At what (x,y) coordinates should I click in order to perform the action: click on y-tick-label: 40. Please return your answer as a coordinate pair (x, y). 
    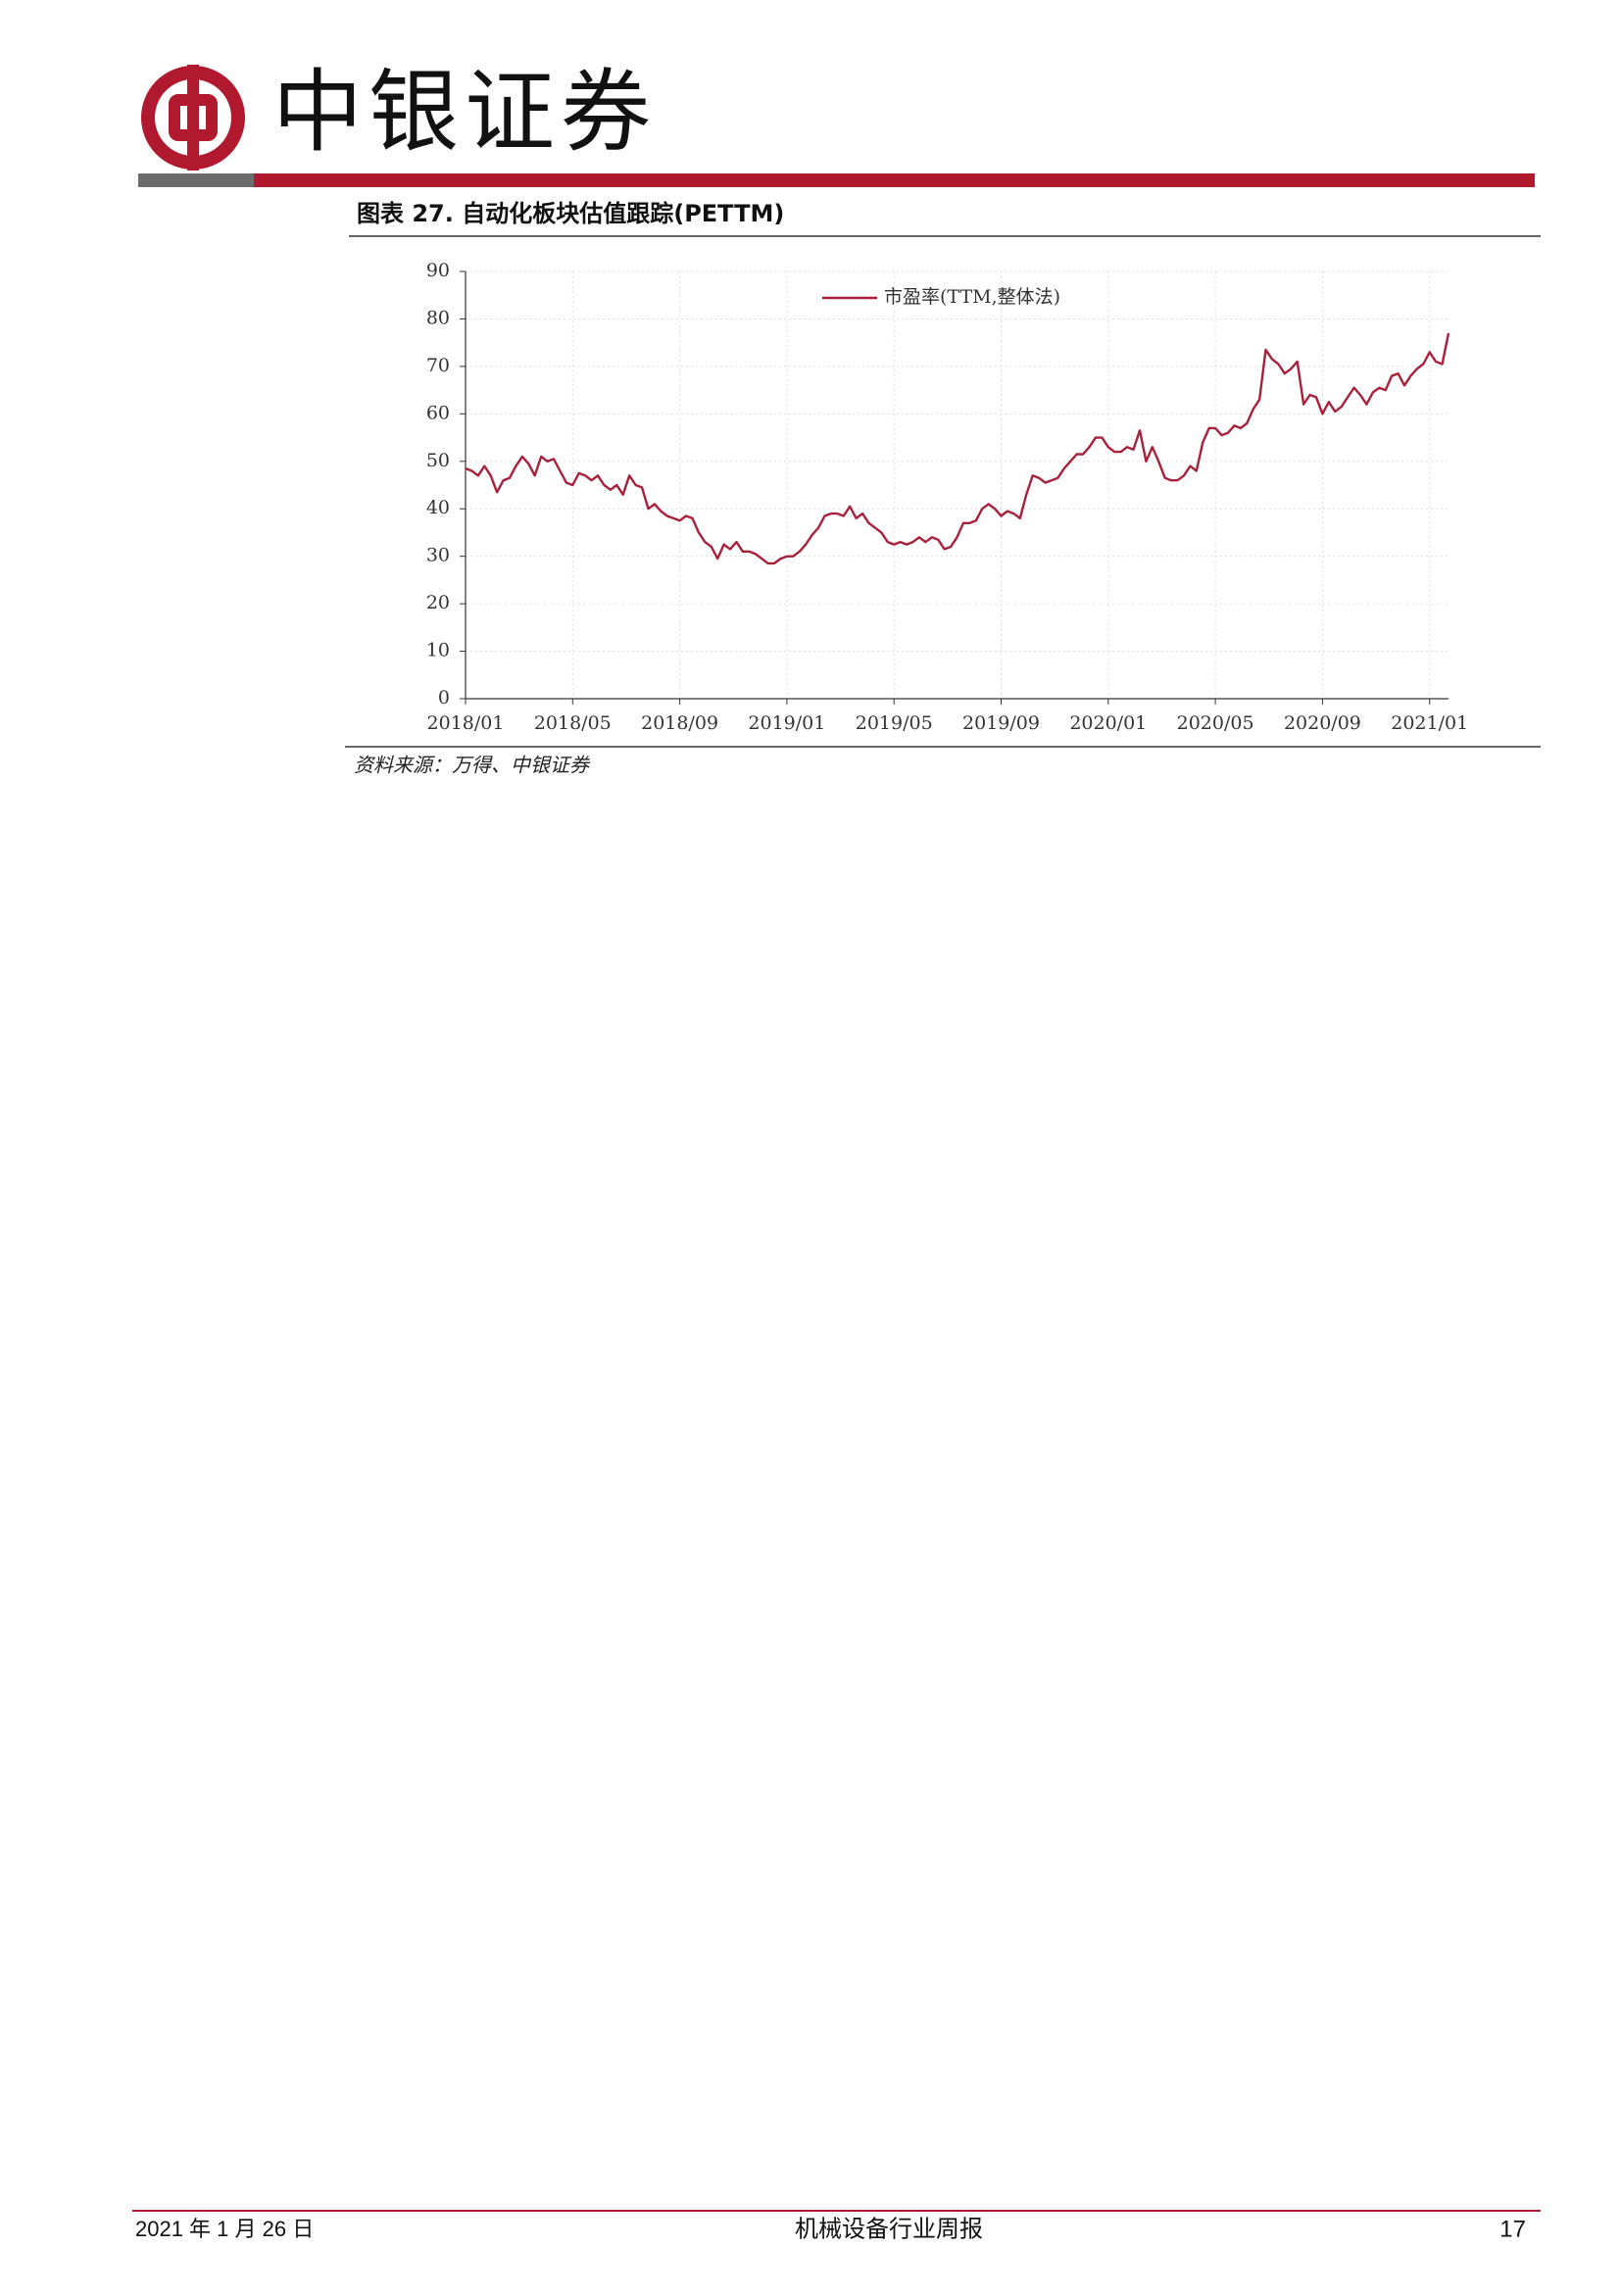
    Looking at the image, I should click on (438, 507).